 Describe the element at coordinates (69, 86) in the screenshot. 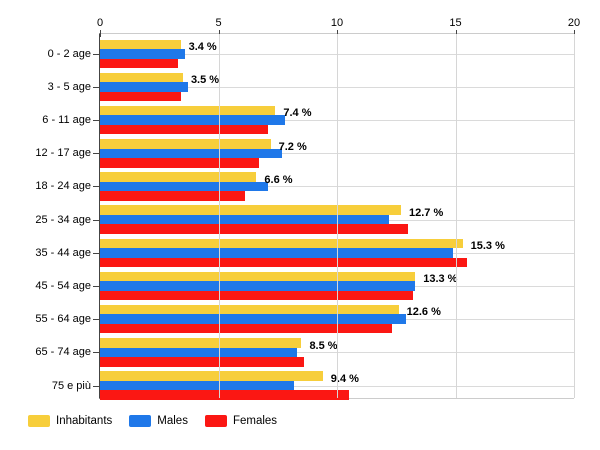

I see `category-label: 3 - 5 age` at that location.